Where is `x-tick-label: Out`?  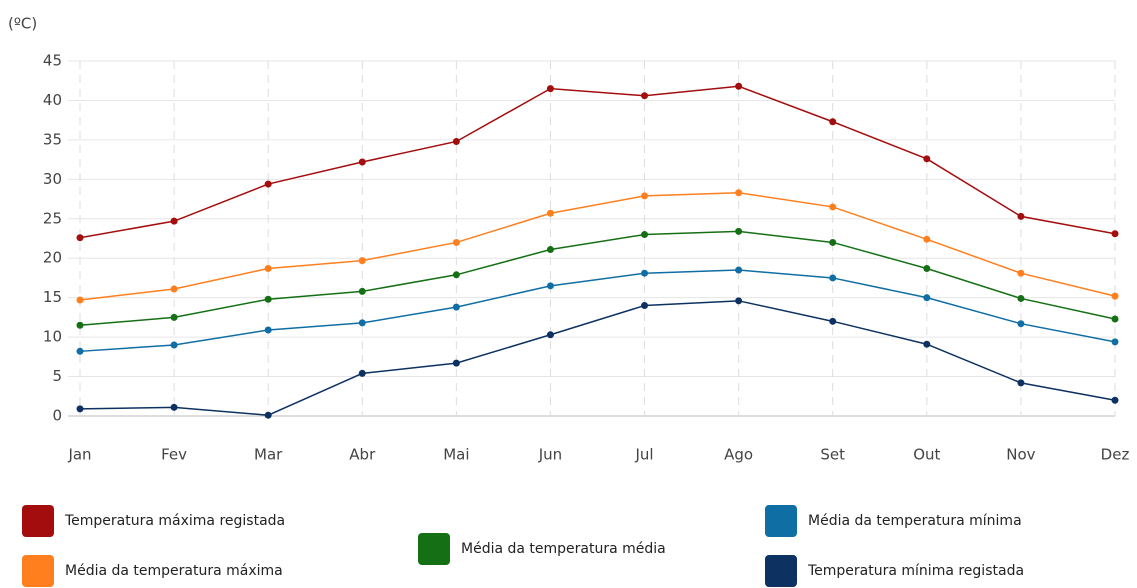
x-tick-label: Out is located at coordinates (926, 455).